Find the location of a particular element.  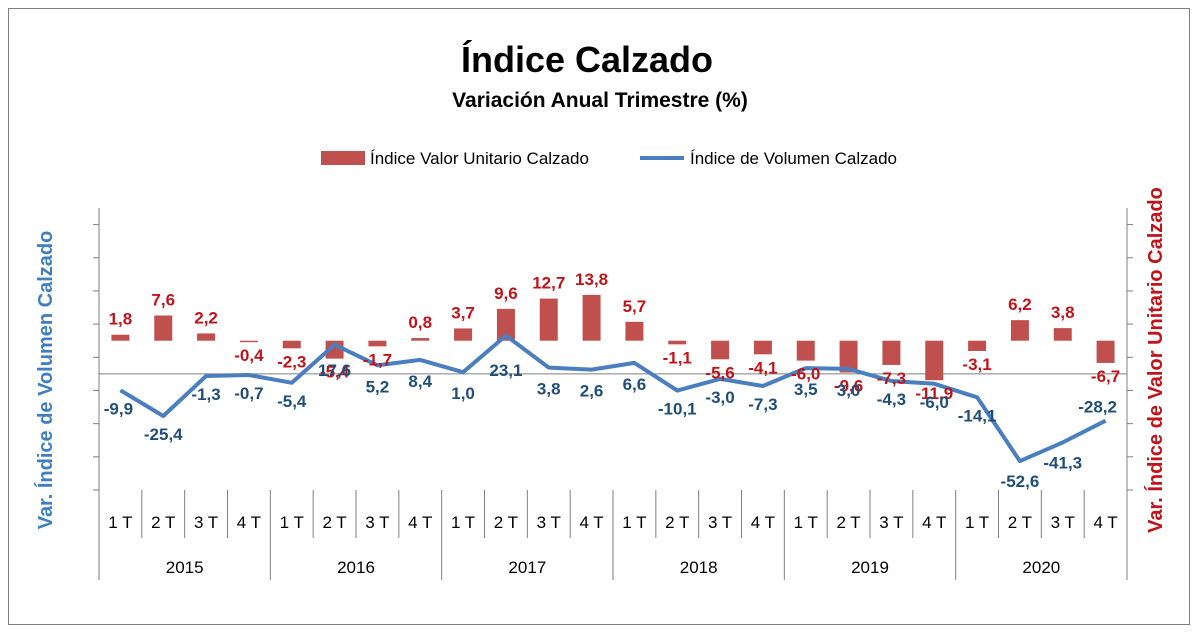

bar-data-label: 13,8 is located at coordinates (591, 279).